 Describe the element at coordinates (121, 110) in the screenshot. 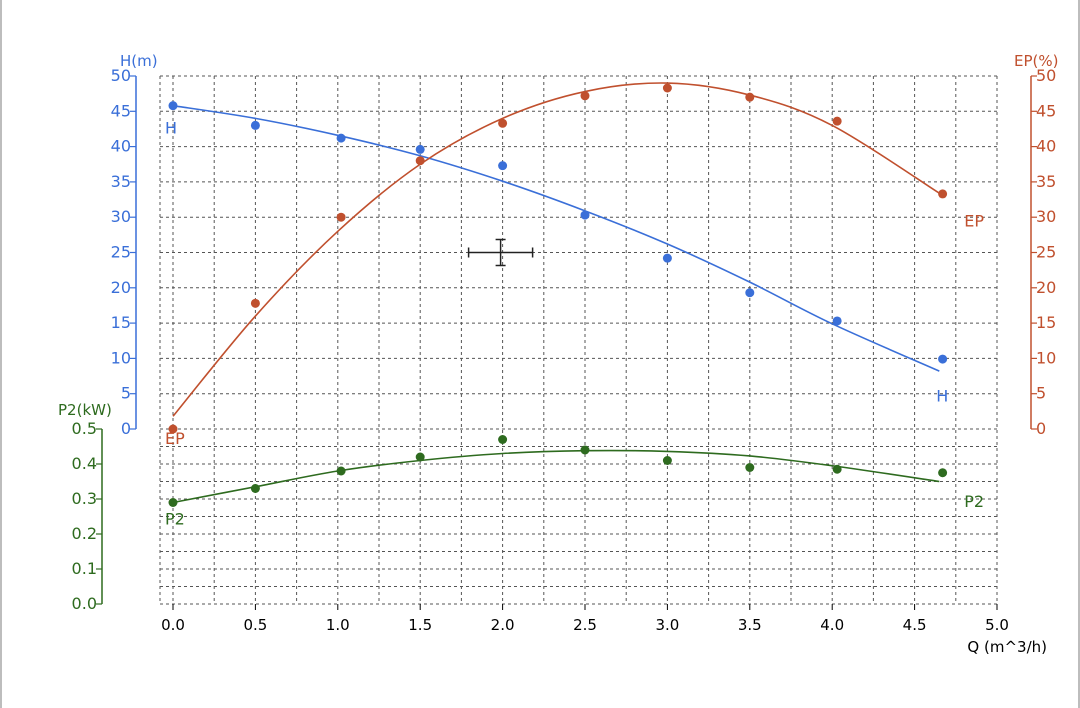

I see `y-tick-label-h: 45` at that location.